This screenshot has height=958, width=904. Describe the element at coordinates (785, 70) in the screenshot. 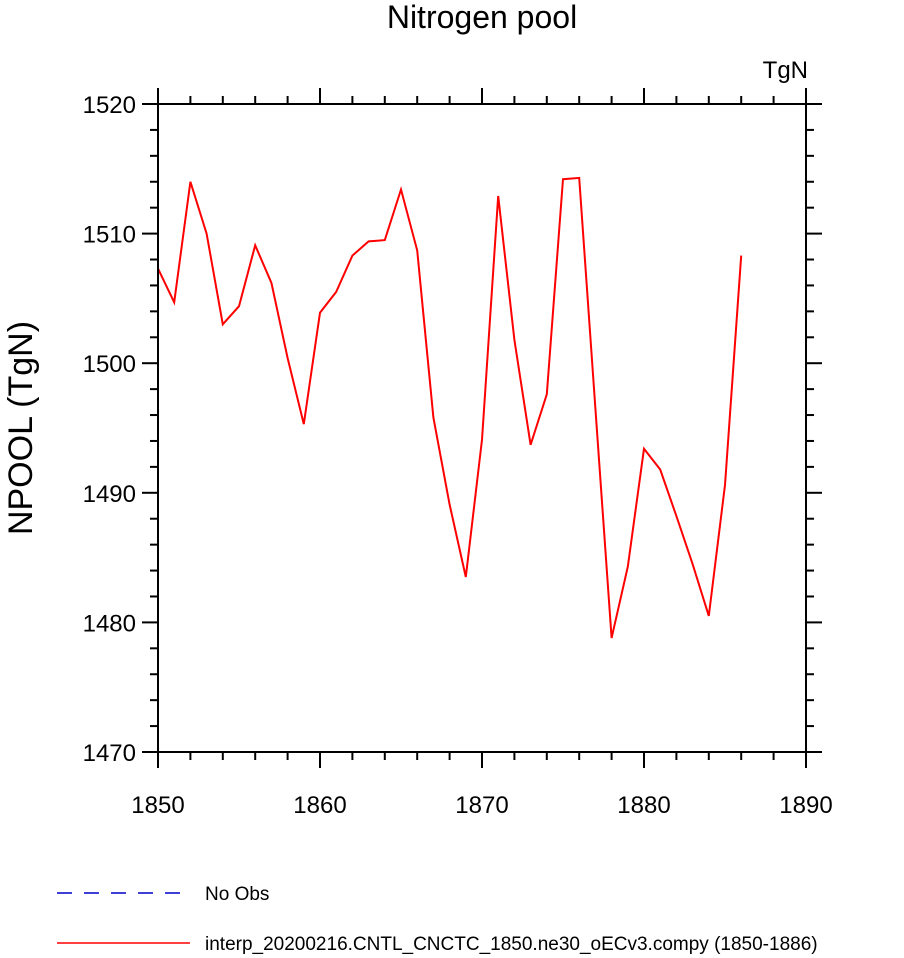

I see `units-label: TgN` at that location.